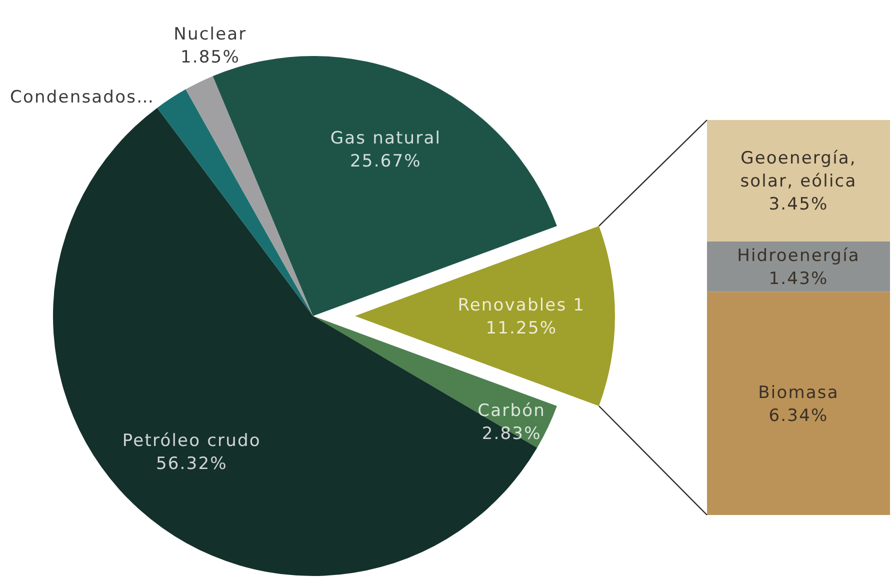 This screenshot has width=893, height=577. I want to click on series-label: Geoenergía, solar, eólica, so click(798, 170).